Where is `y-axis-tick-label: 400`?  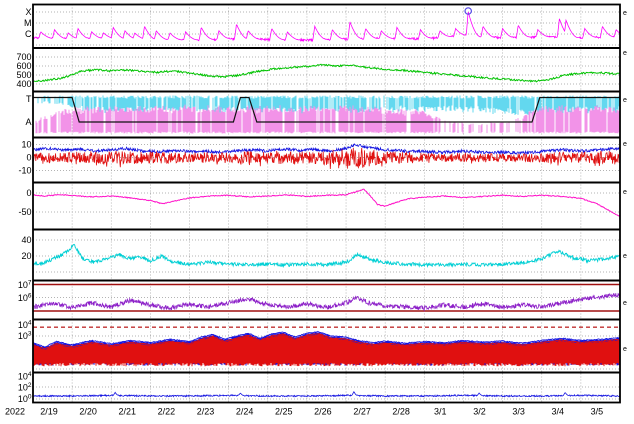
y-axis-tick-label: 400 is located at coordinates (23, 84).